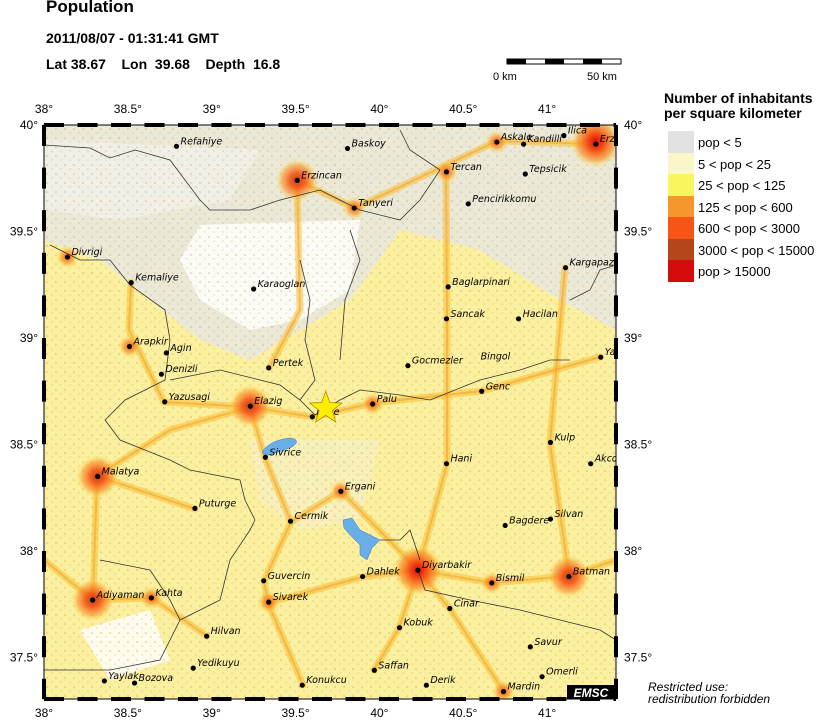 The height and width of the screenshot is (721, 822). I want to click on city-label: Bingol, so click(496, 356).